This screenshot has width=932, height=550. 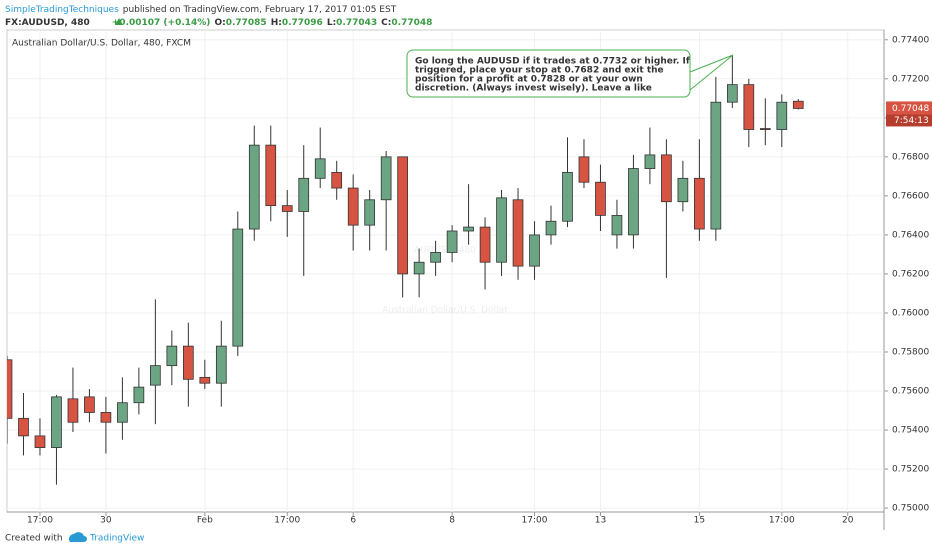 I want to click on countdown-box, so click(x=909, y=120).